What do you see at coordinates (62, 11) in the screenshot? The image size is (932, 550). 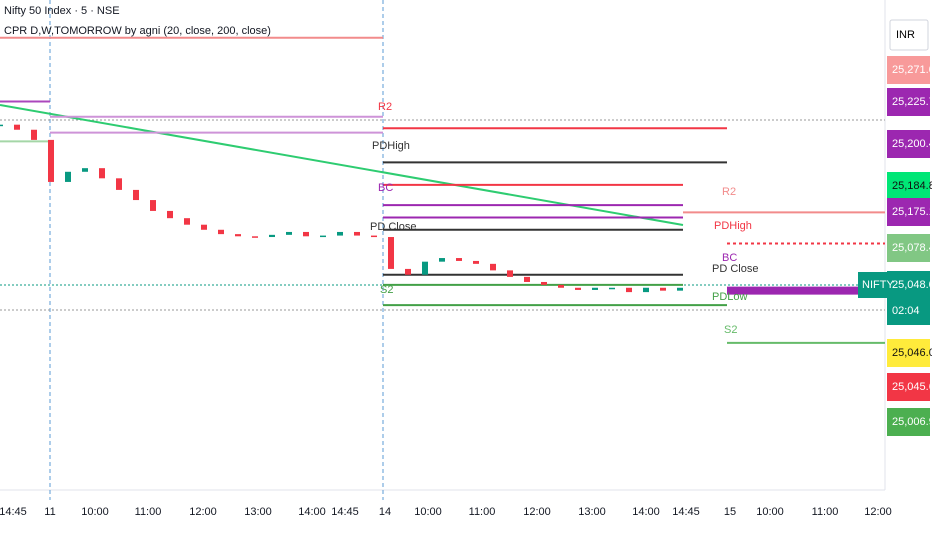 I see `symbol-title: Nifty 50 Index · 5 · NSE` at bounding box center [62, 11].